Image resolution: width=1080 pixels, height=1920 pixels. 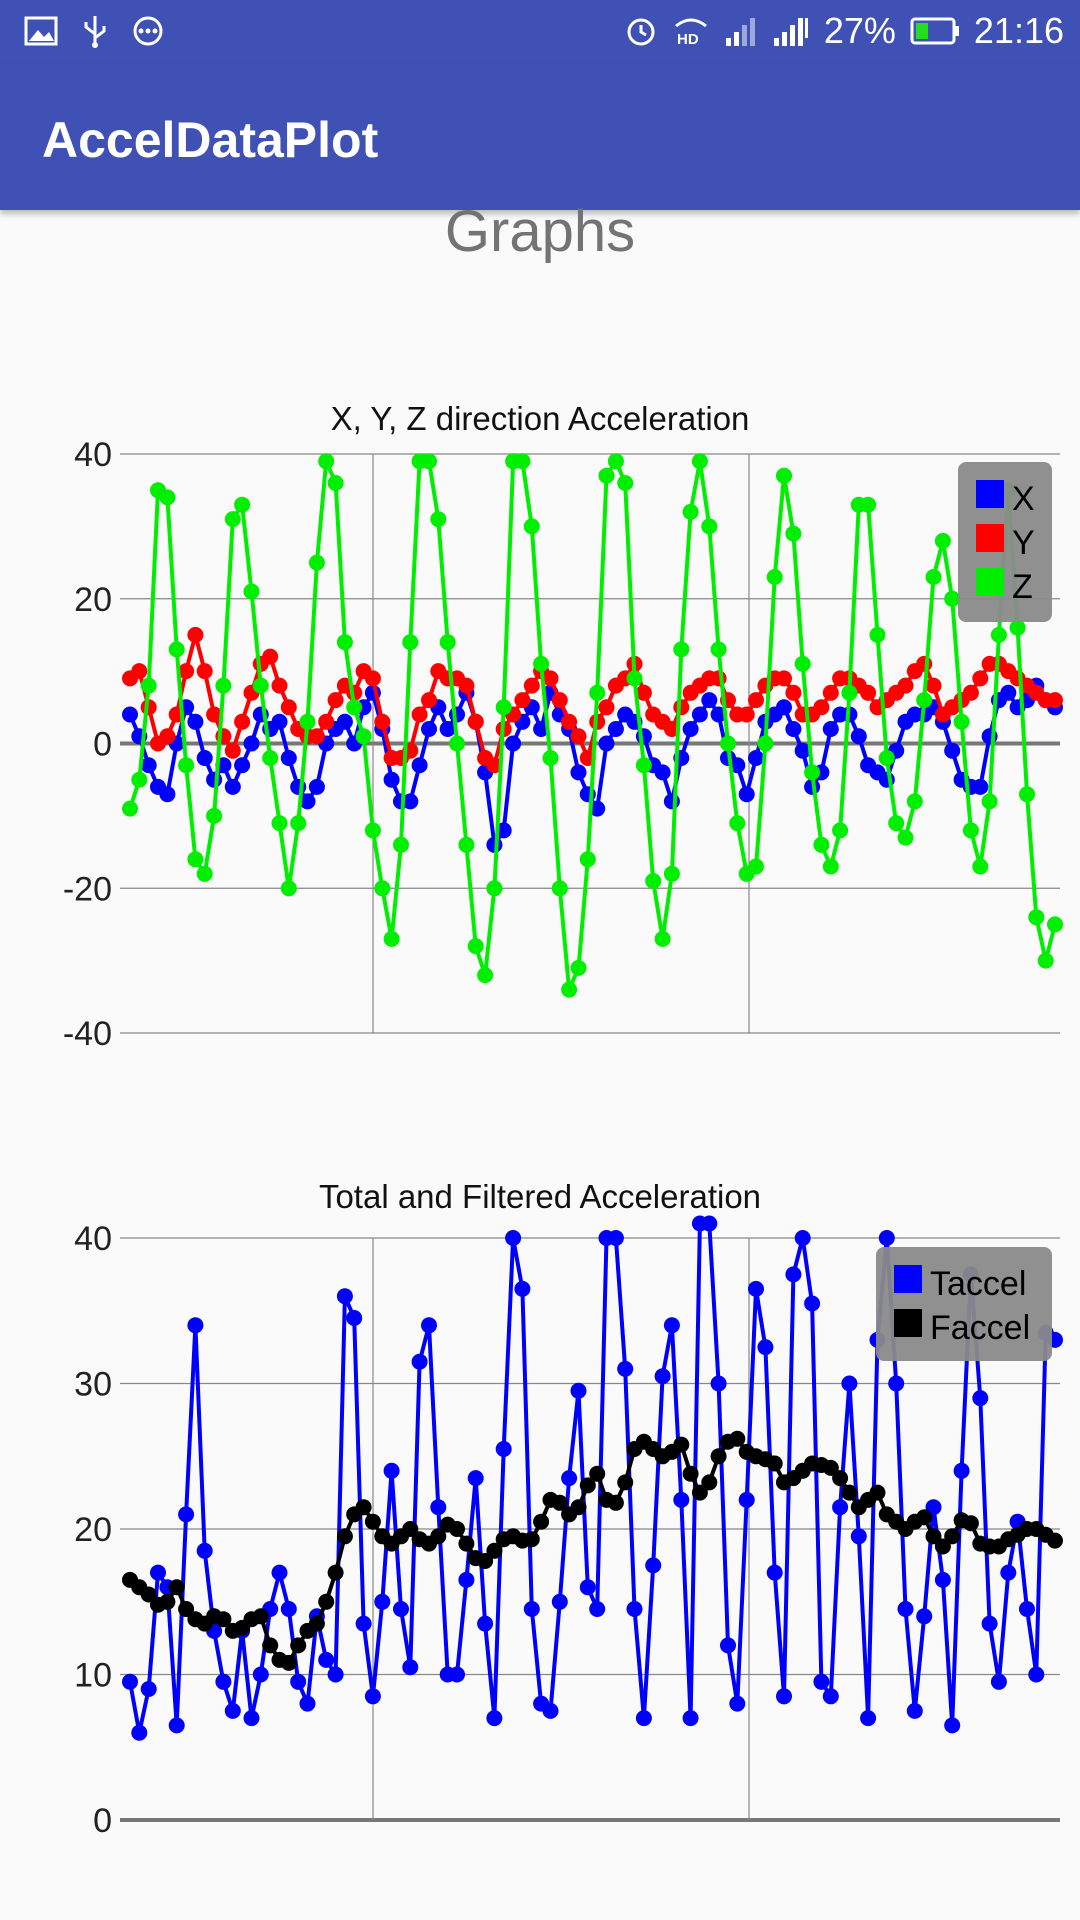 I want to click on y-tick-label: 0, so click(x=102, y=745).